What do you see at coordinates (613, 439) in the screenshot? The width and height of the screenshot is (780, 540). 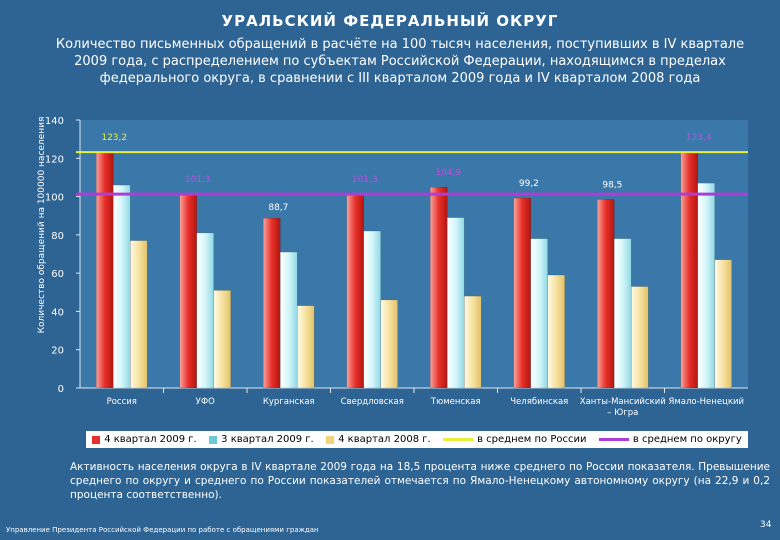 I see `legend-line-purple` at bounding box center [613, 439].